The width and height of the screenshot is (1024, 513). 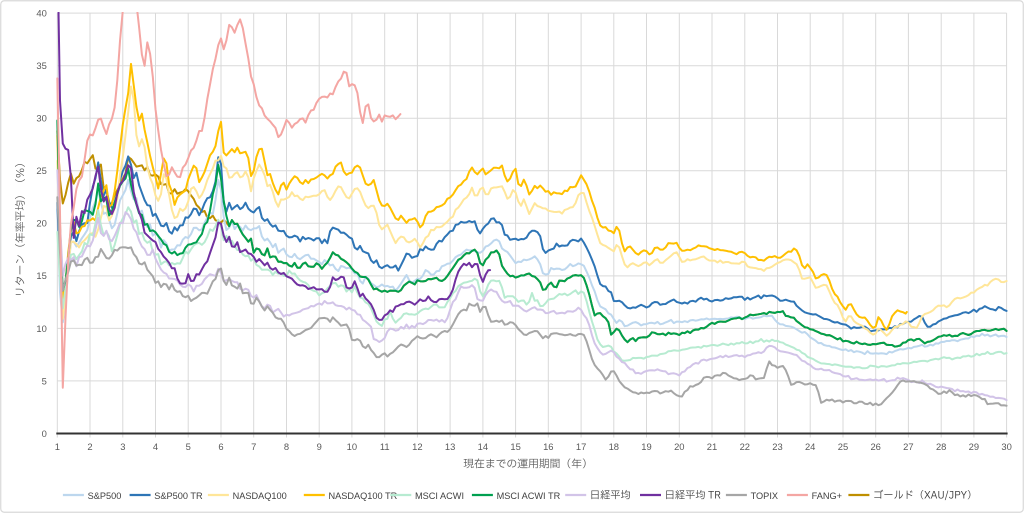 I want to click on svg-text: MSCI ACWI TR, so click(x=529, y=496).